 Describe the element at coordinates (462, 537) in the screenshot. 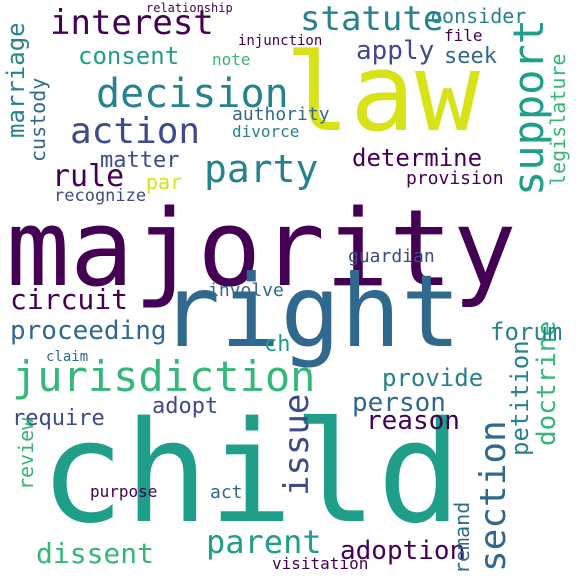

I see `word-remand: remand` at that location.